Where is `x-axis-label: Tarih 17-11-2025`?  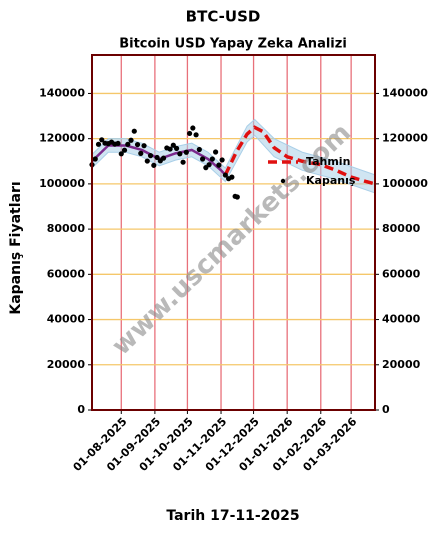
x-axis-label: Tarih 17-11-2025 is located at coordinates (232, 516).